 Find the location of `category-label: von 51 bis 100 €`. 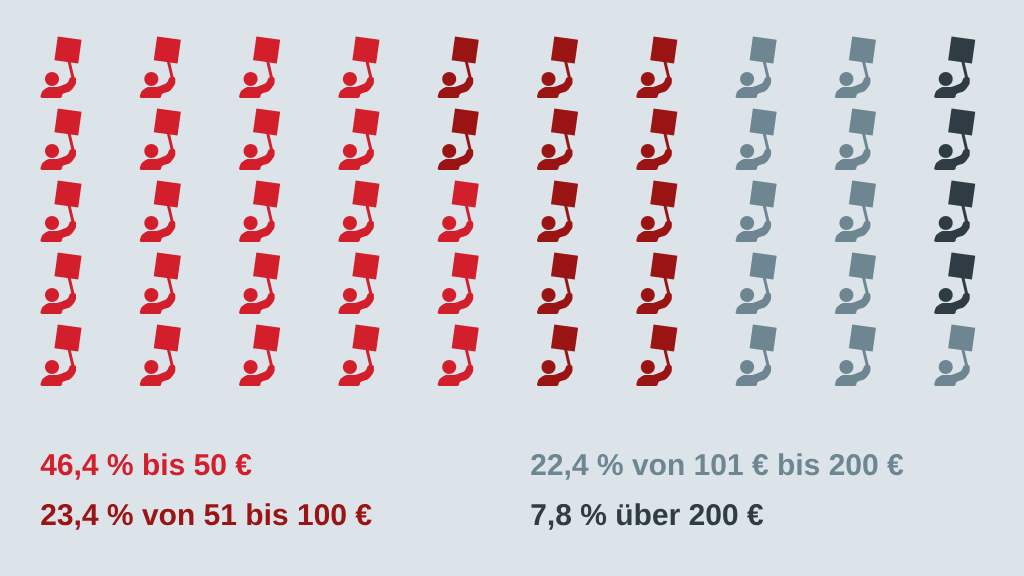

category-label: von 51 bis 100 € is located at coordinates (257, 514).